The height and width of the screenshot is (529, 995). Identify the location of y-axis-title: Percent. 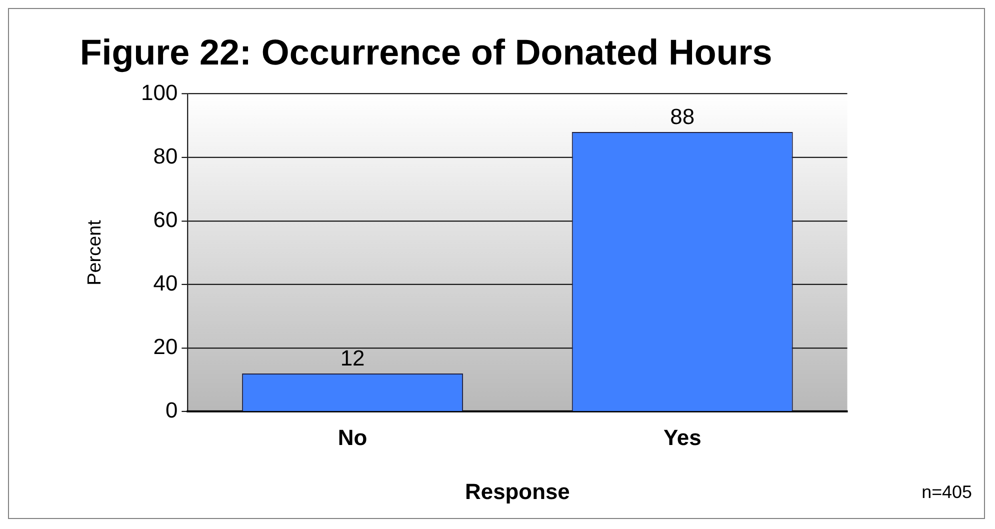
(95, 252).